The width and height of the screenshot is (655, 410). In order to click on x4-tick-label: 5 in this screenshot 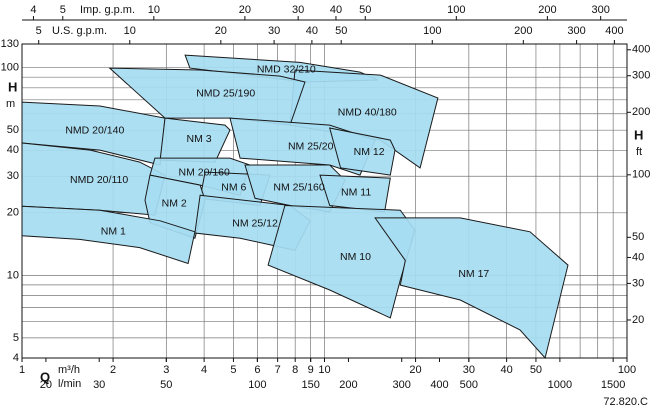, I will do `click(39, 31)`.